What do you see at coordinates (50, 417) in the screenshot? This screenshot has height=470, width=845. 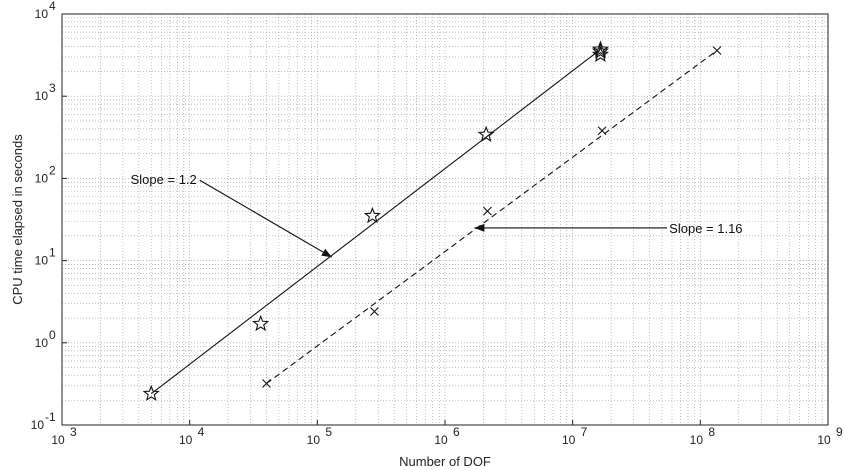 I see `y-tick-exponent: -1` at bounding box center [50, 417].